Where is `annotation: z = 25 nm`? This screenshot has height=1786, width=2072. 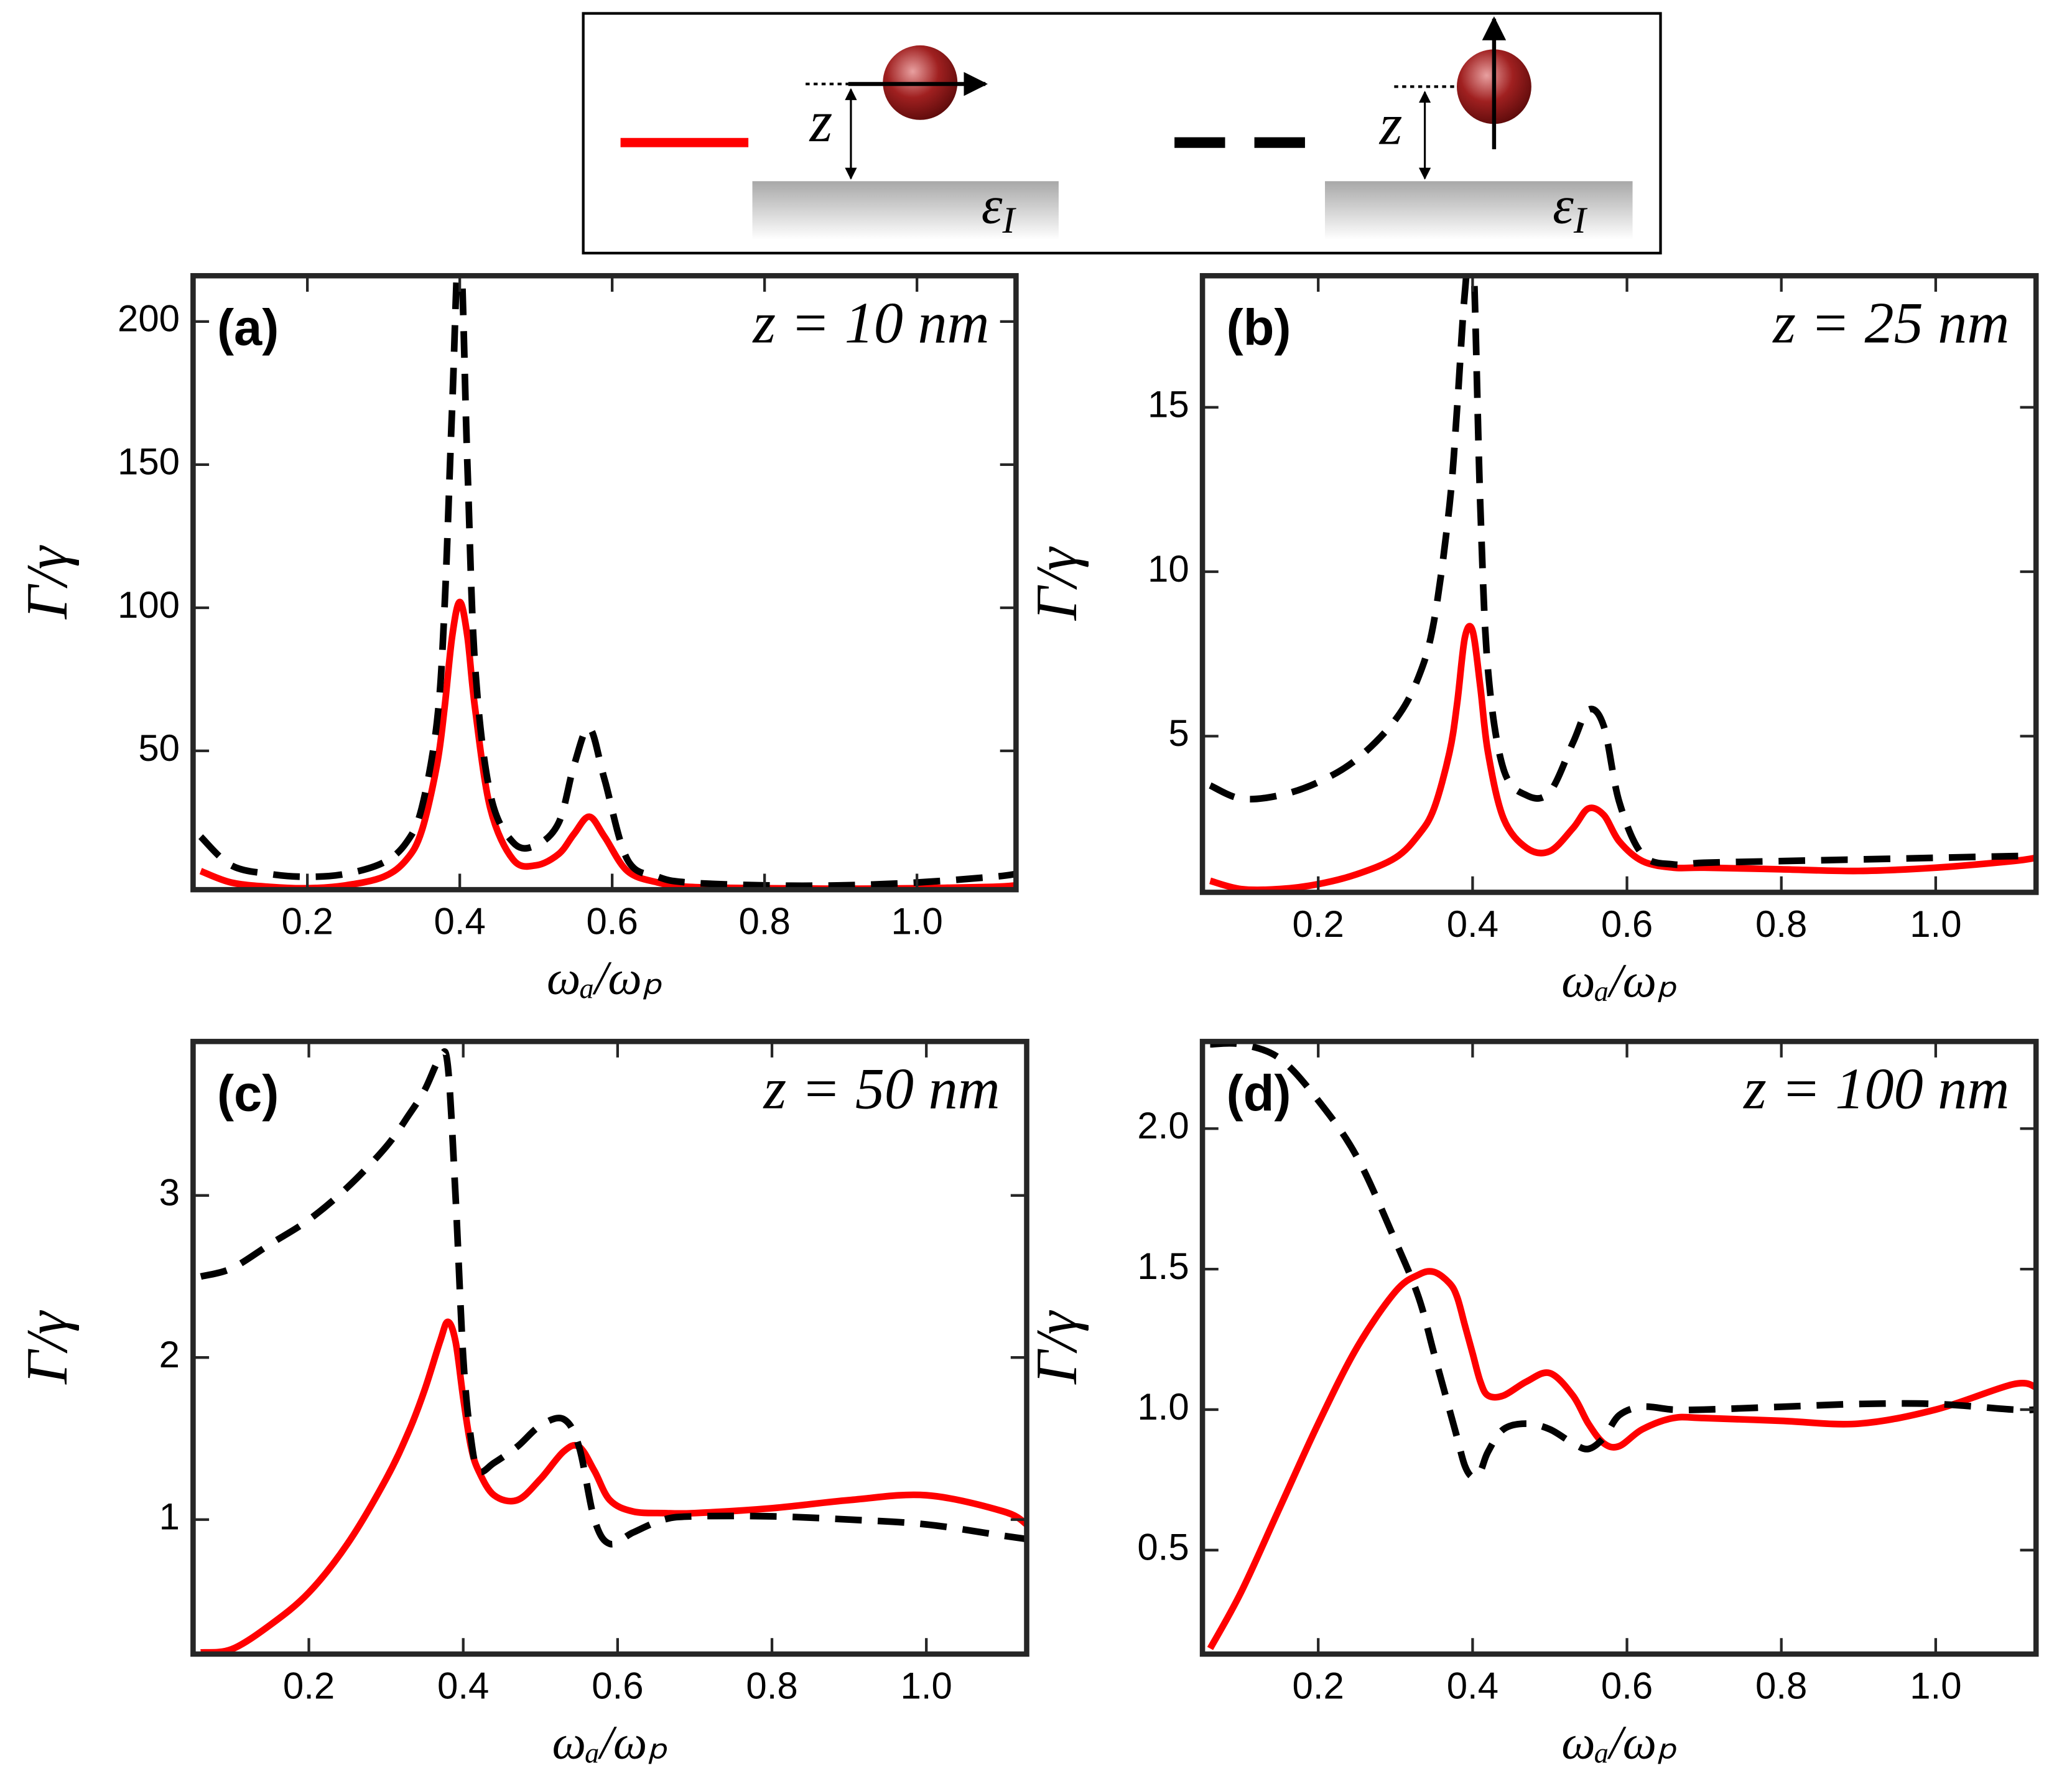 annotation: z = 25 nm is located at coordinates (1891, 323).